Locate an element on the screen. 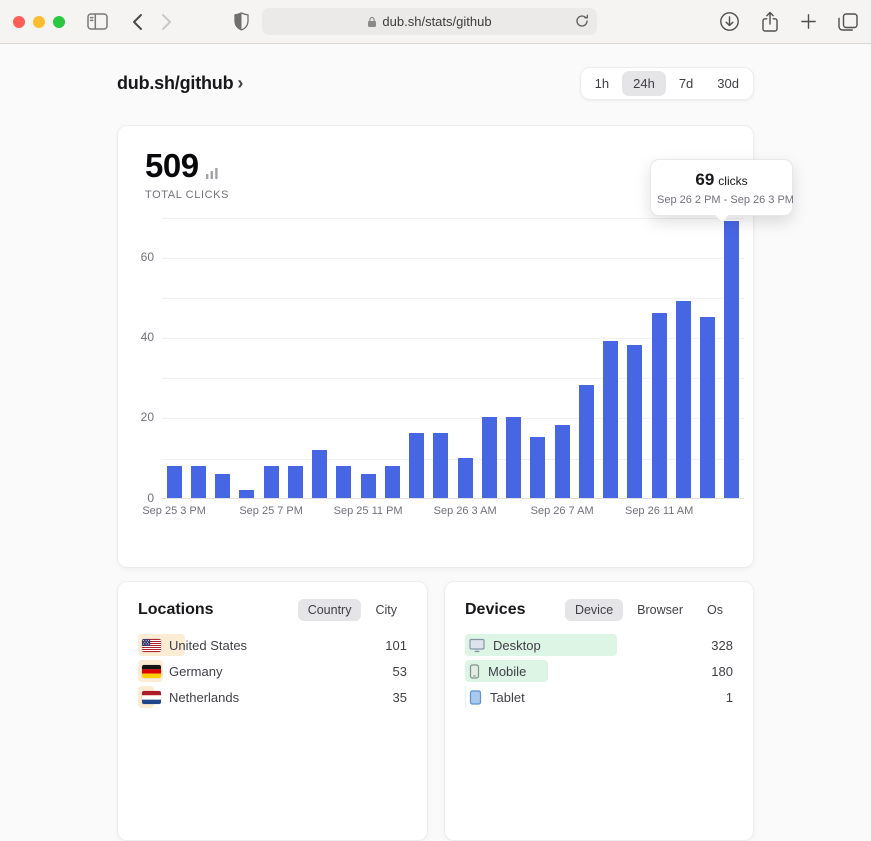 The height and width of the screenshot is (841, 871). desktop-icon is located at coordinates (477, 645).